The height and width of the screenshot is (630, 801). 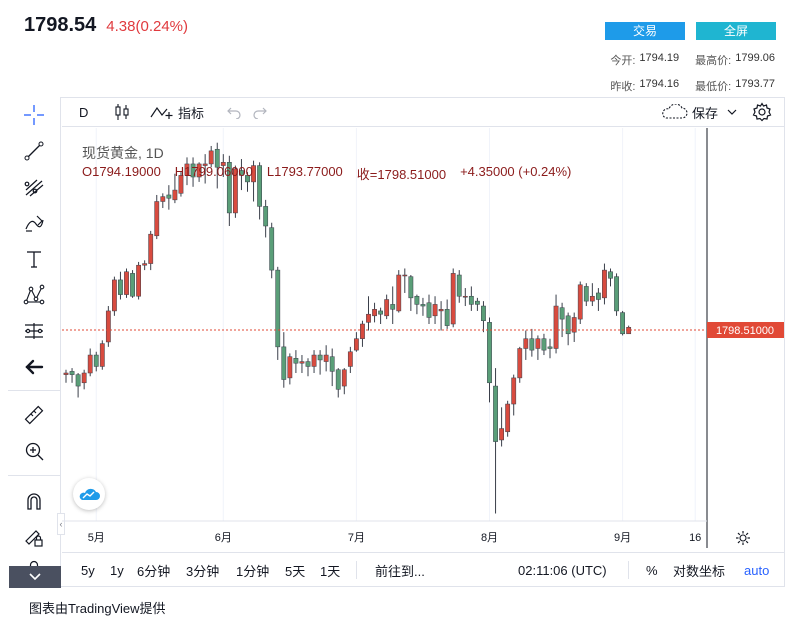 What do you see at coordinates (762, 112) in the screenshot?
I see `settings-gear-icon` at bounding box center [762, 112].